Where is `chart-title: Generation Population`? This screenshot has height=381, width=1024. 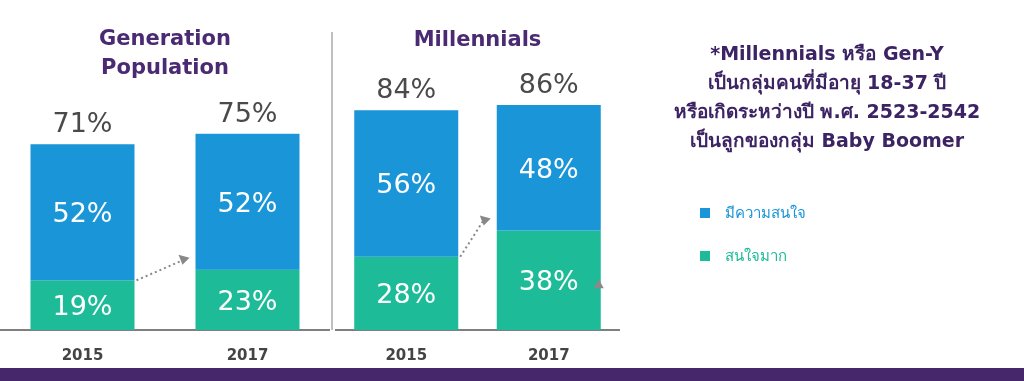
chart-title: Generation Population is located at coordinates (165, 52).